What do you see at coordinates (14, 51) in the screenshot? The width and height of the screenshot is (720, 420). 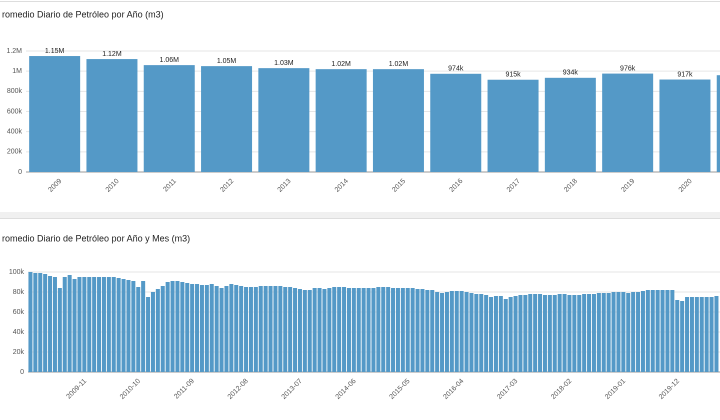 I see `y-tick-label: 1.2M` at bounding box center [14, 51].